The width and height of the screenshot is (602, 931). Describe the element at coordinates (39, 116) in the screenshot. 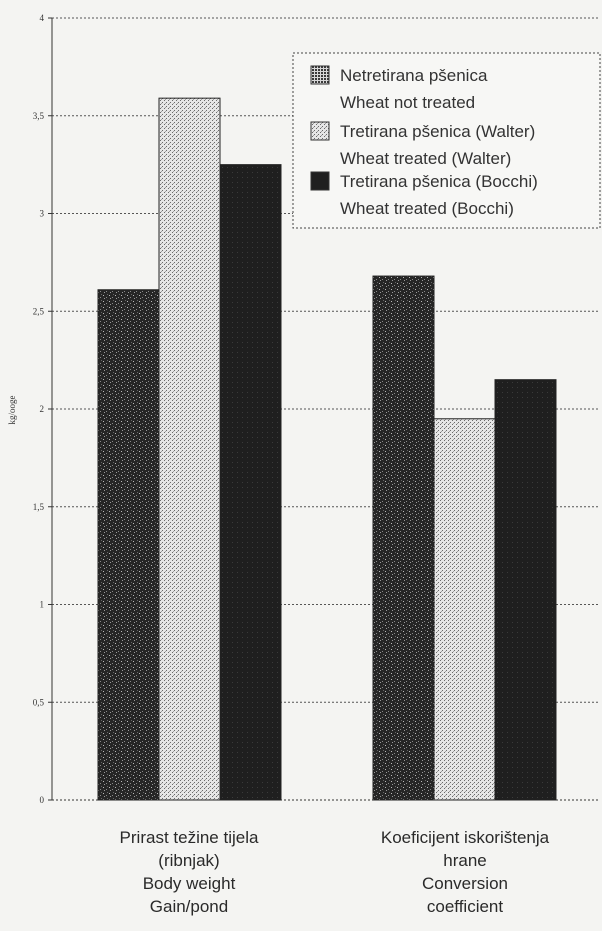

I see `y-tick-label: 3,5` at that location.